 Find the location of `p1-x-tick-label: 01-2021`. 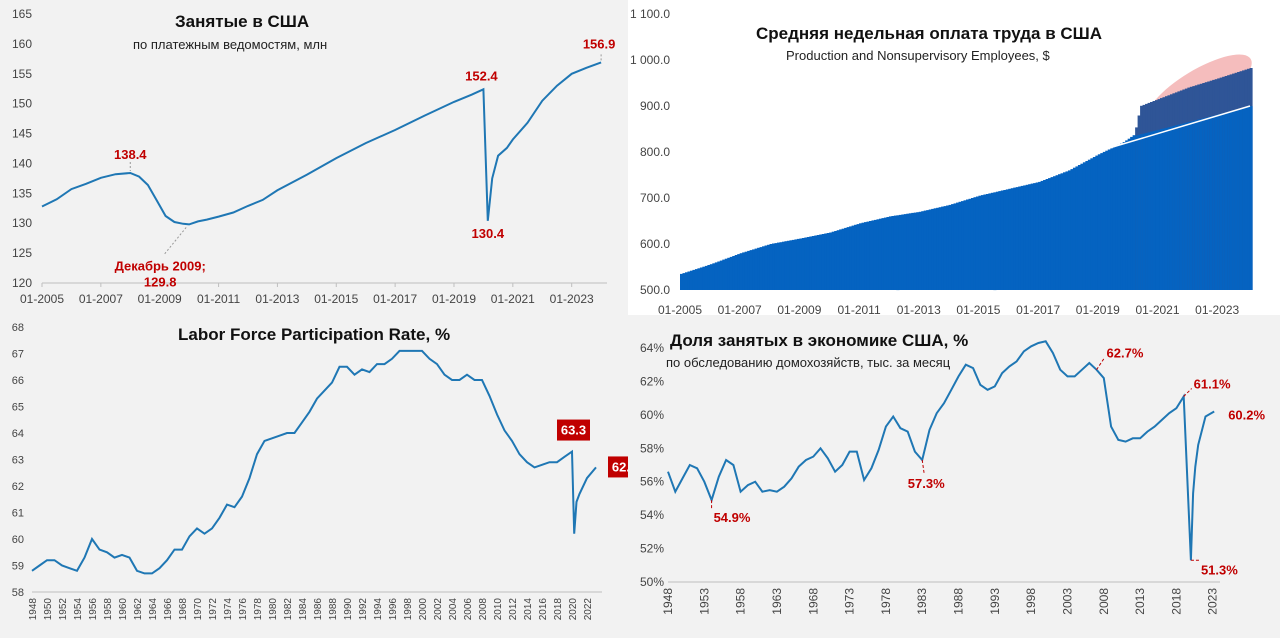

p1-x-tick-label: 01-2021 is located at coordinates (513, 299).